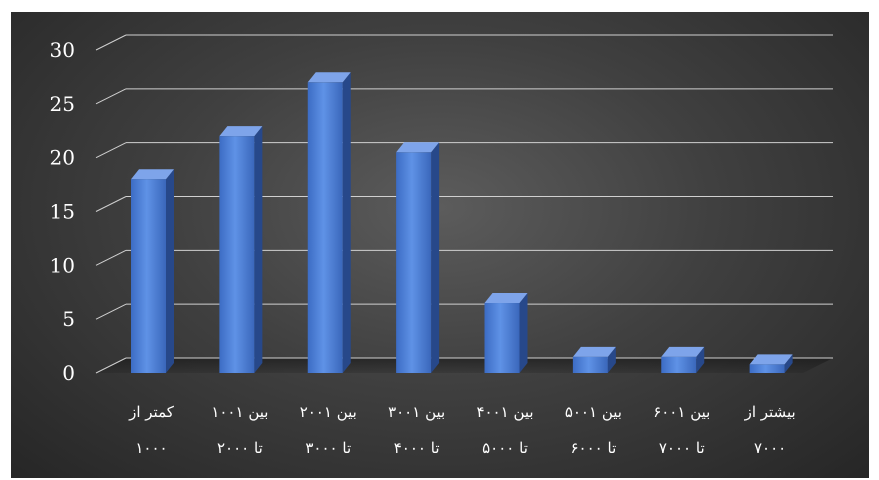 This screenshot has height=480, width=879. What do you see at coordinates (68, 319) in the screenshot?
I see `y-tick-label: 5` at bounding box center [68, 319].